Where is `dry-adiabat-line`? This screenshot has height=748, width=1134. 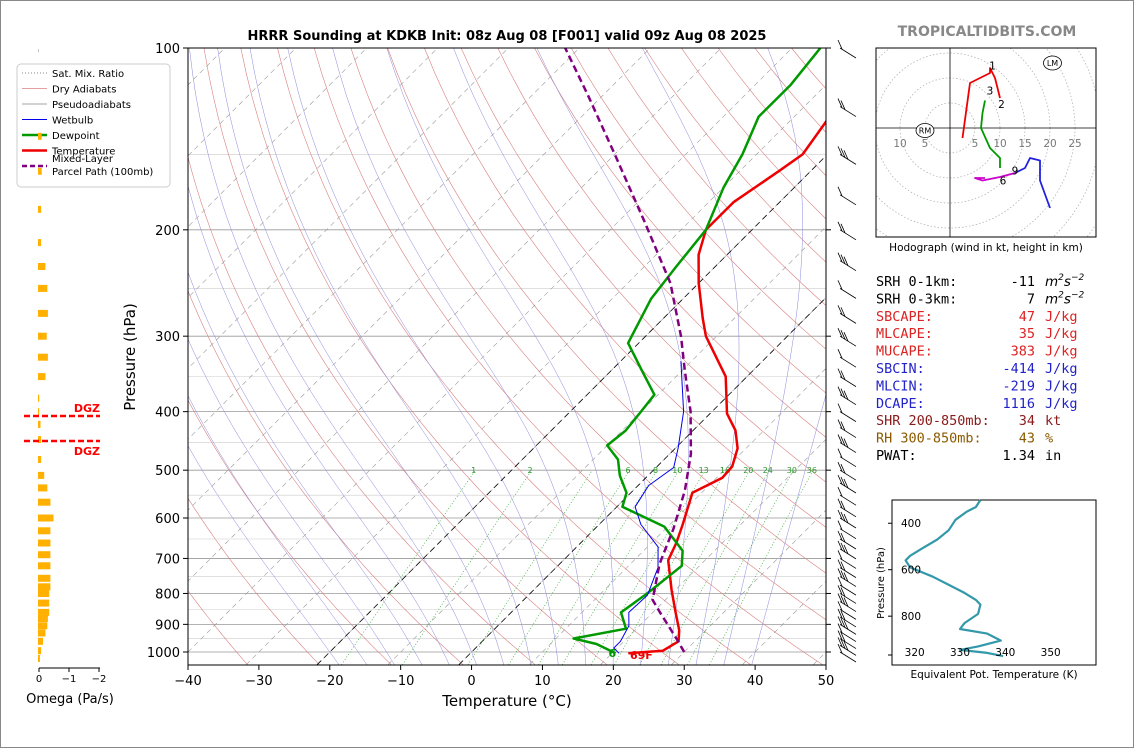 dry-adiabat-line is located at coordinates (808, 69).